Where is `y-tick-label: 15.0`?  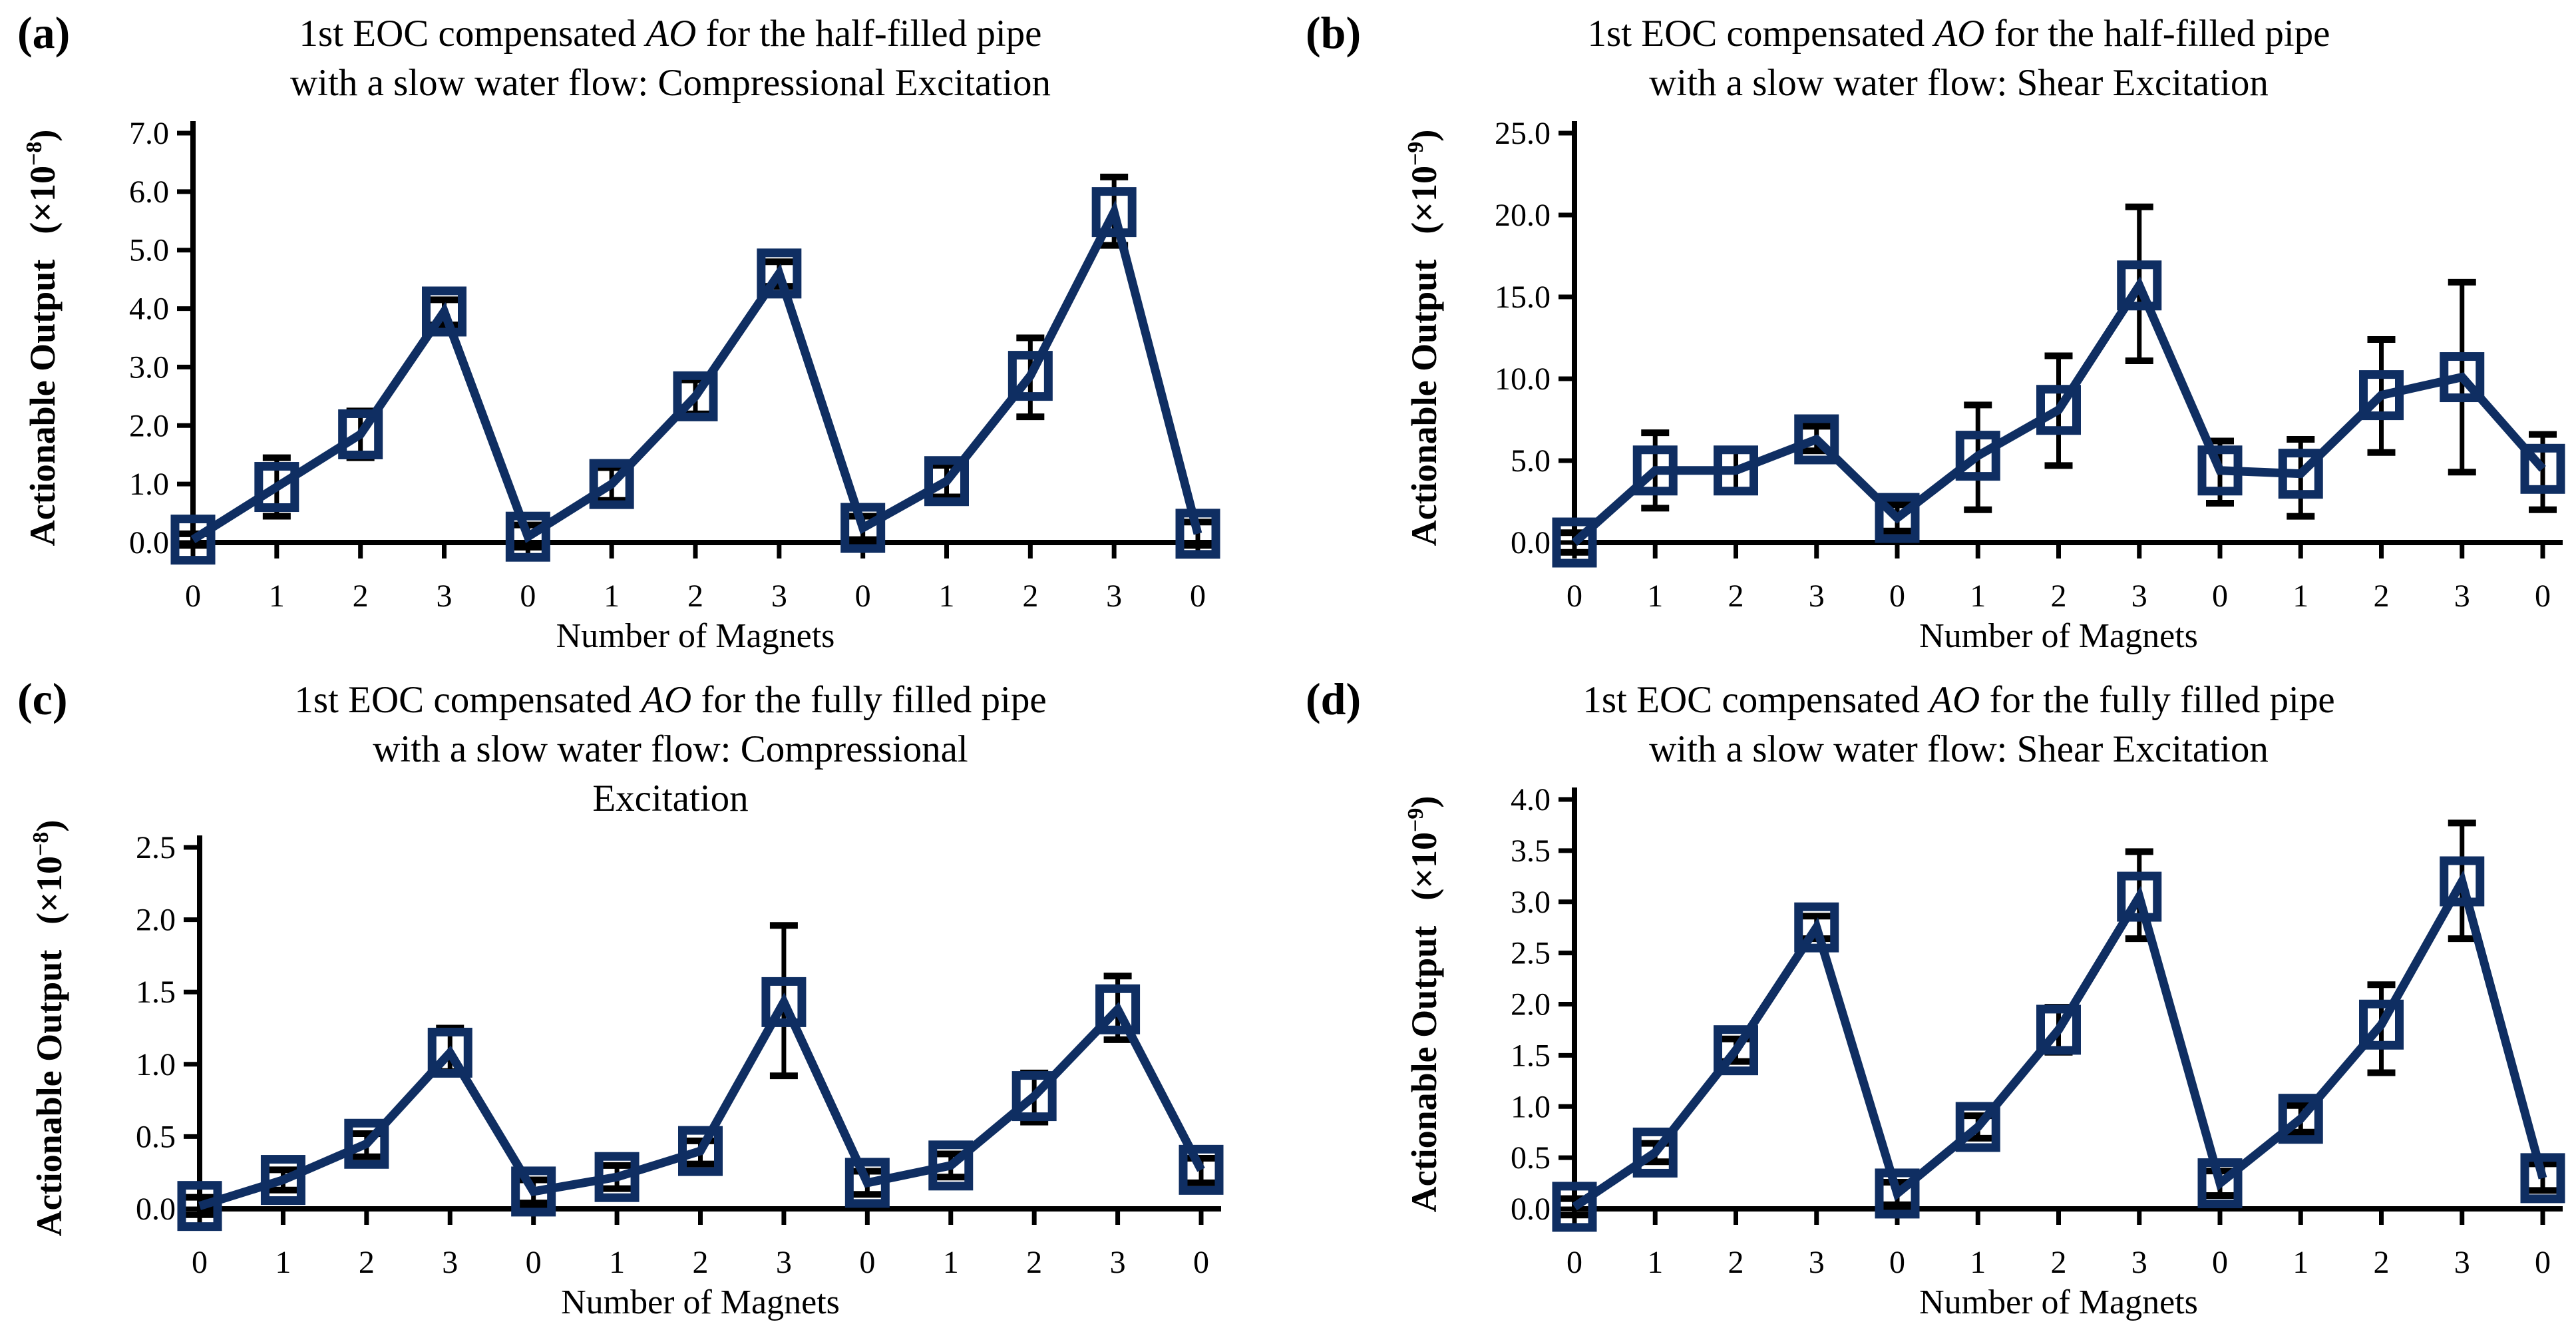
y-tick-label: 15.0 is located at coordinates (1523, 297).